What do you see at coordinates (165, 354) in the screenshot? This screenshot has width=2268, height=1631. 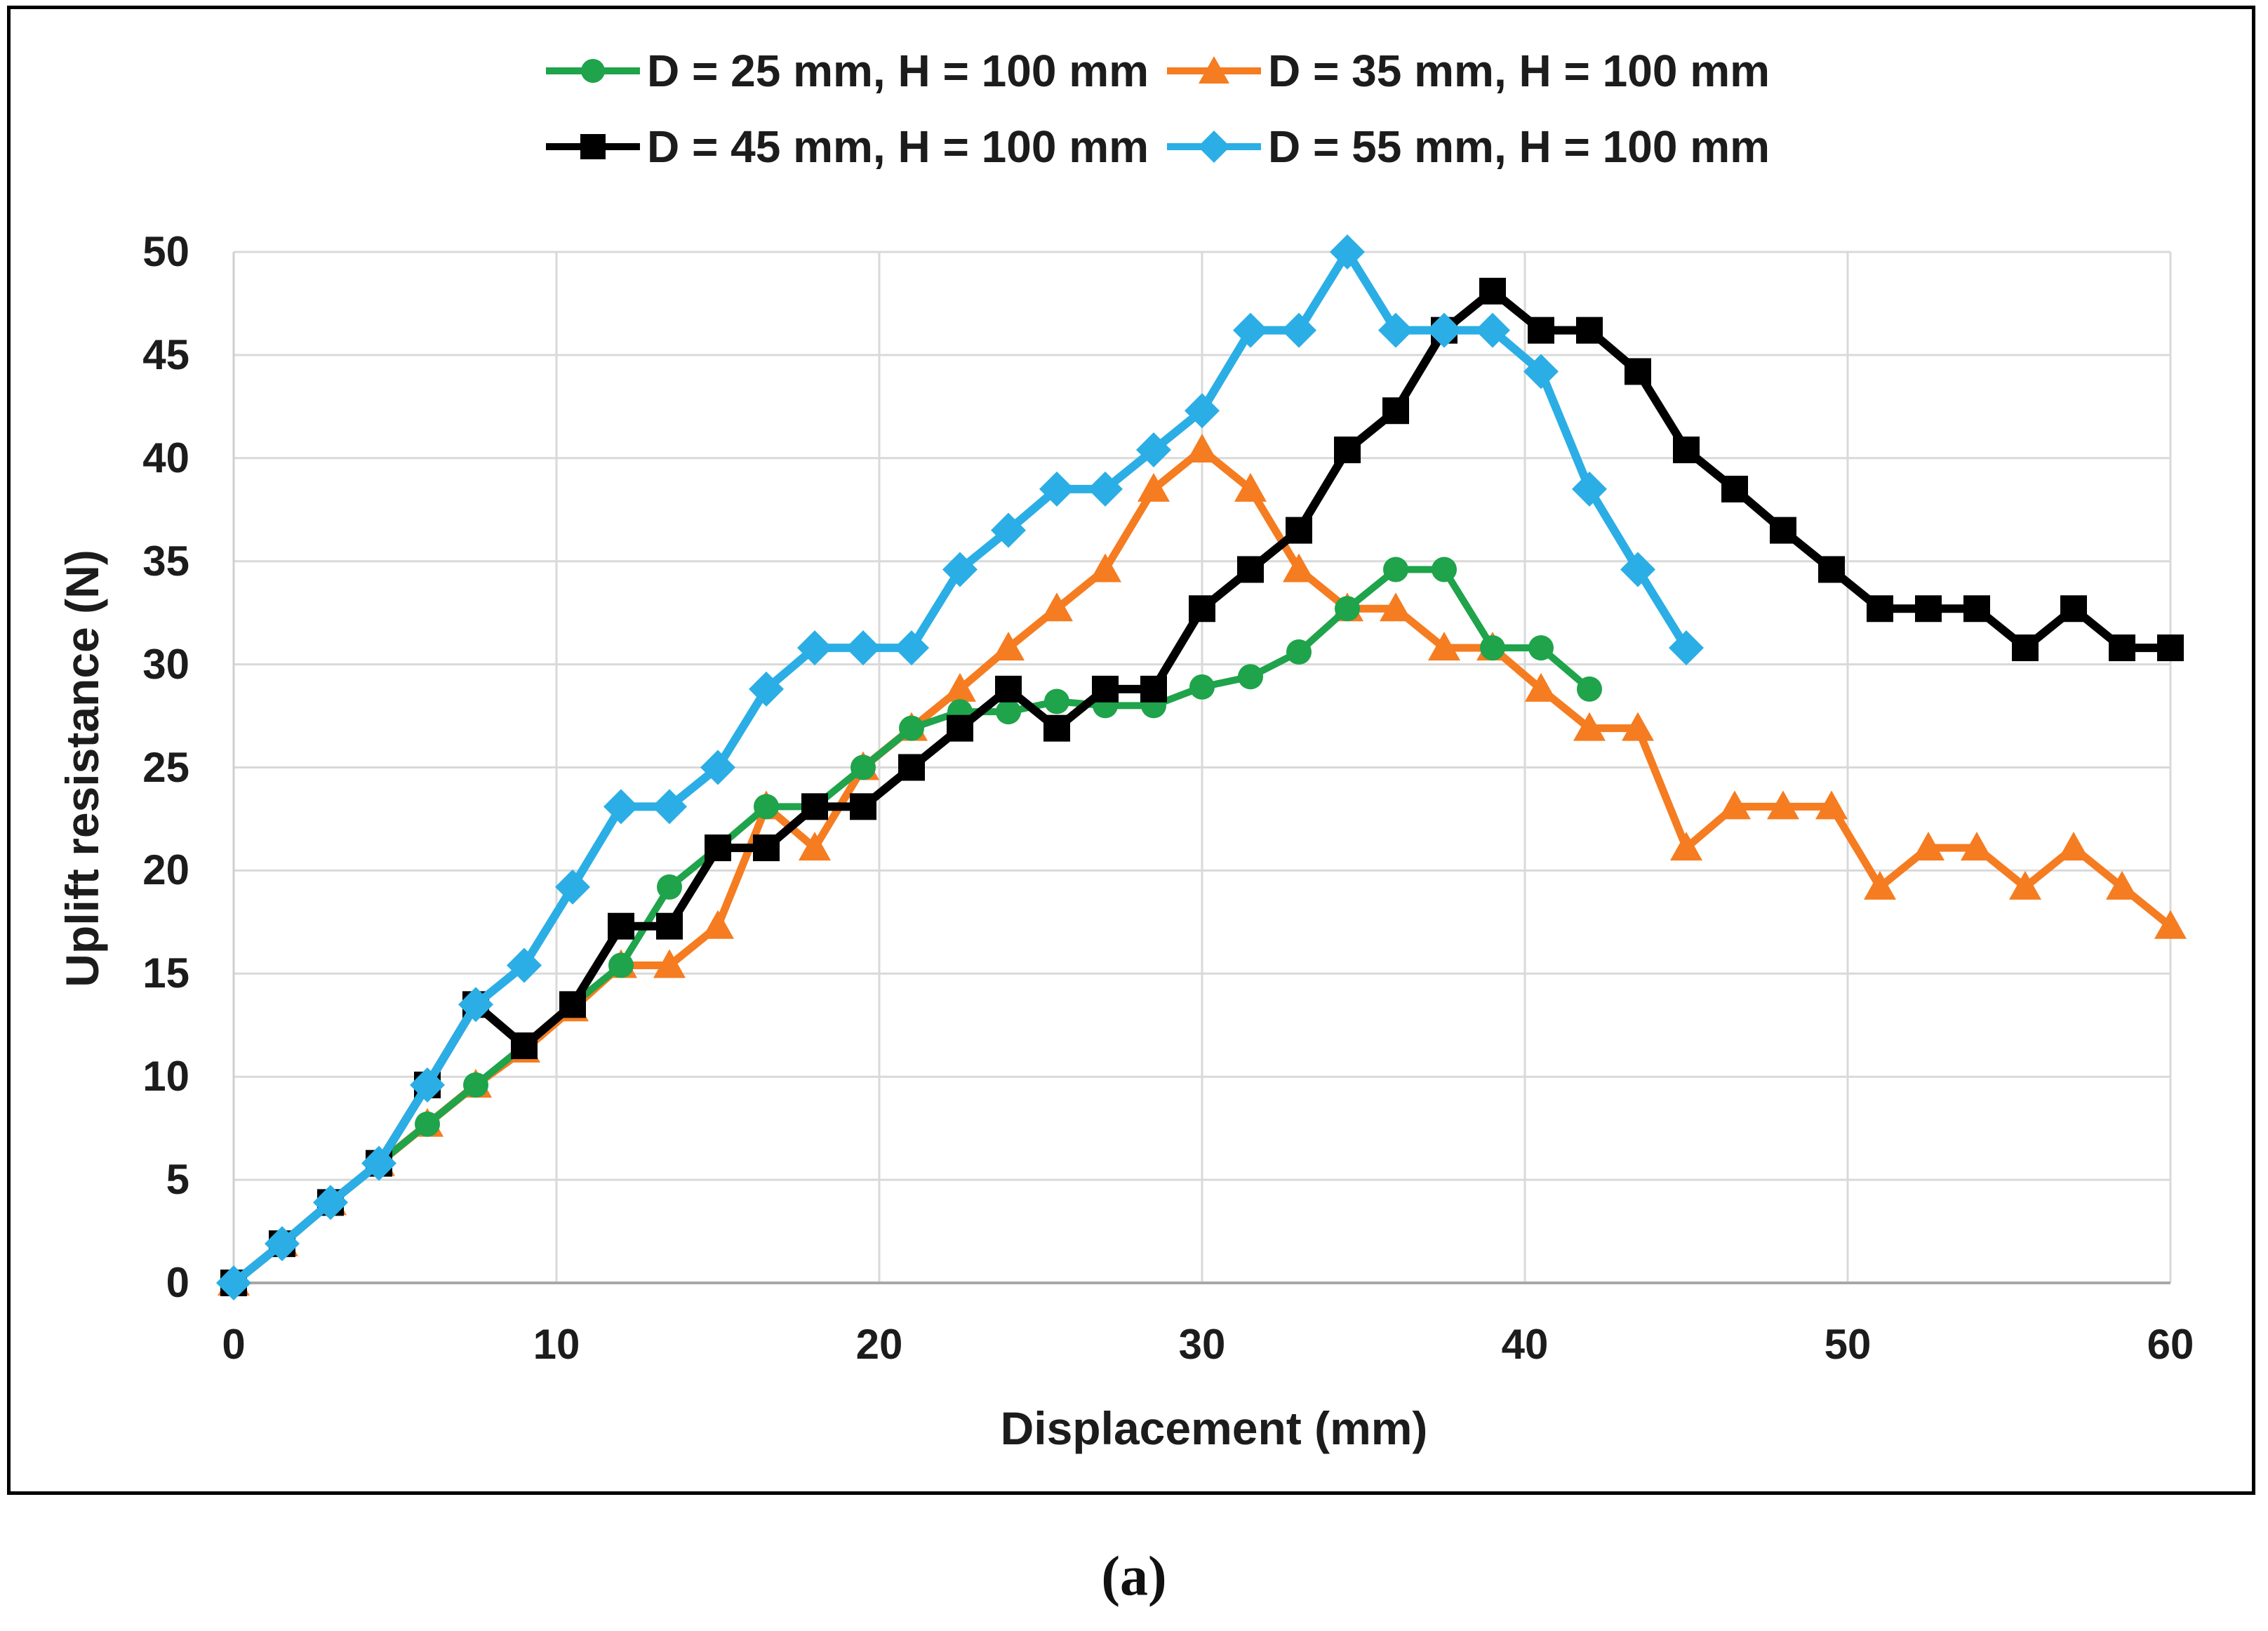 I see `y-tick-label: 45` at bounding box center [165, 354].